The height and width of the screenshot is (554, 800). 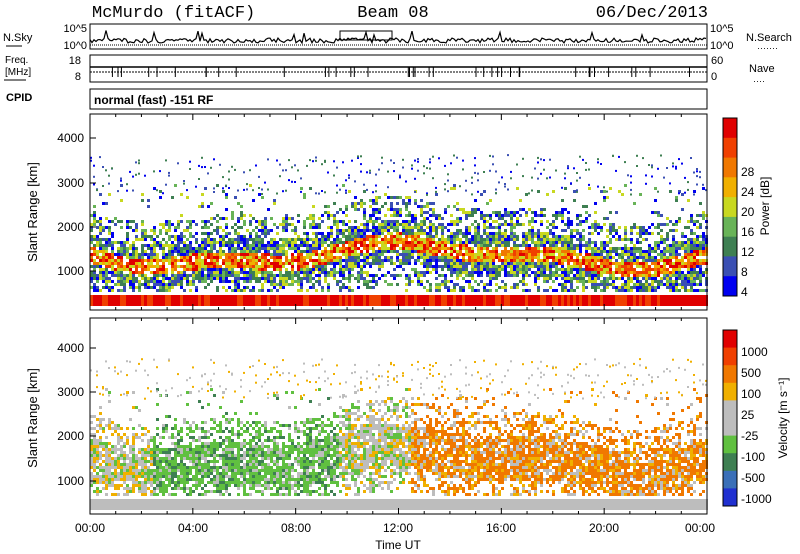 I want to click on noise-search-label: N.Search, so click(x=769, y=38).